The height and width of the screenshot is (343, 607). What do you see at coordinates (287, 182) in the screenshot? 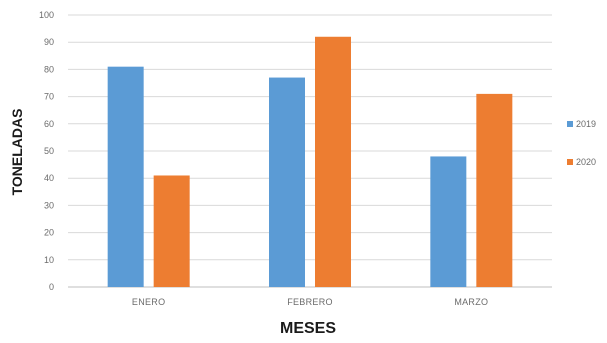
I see `bar-febrero-2019` at bounding box center [287, 182].